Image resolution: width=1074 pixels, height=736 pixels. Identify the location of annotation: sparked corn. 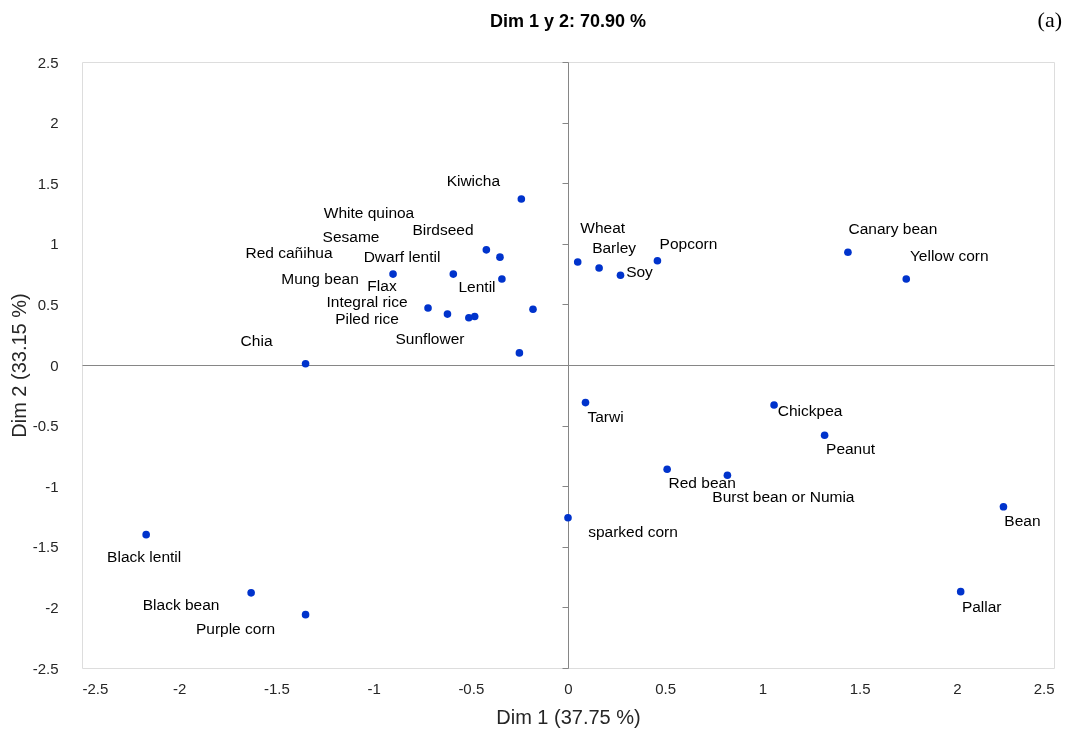
(633, 531).